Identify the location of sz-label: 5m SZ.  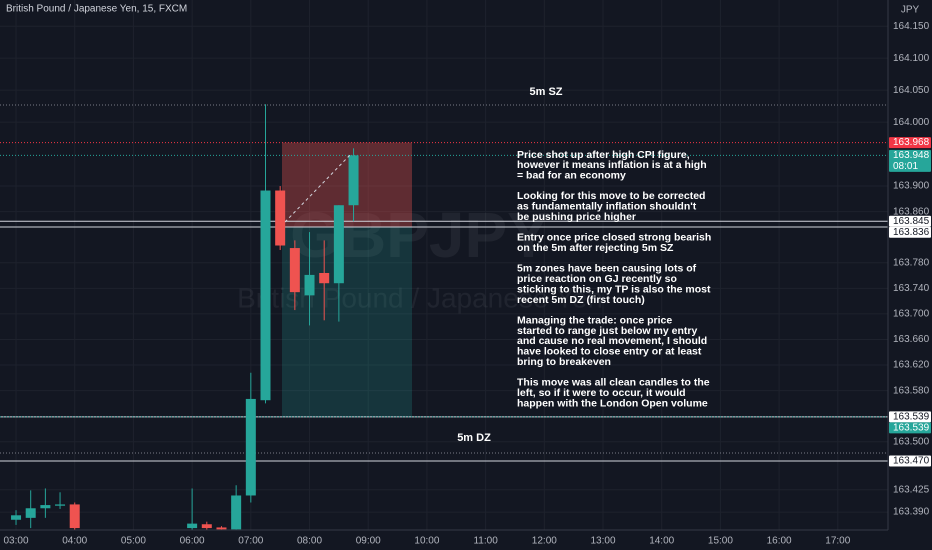
(545, 92).